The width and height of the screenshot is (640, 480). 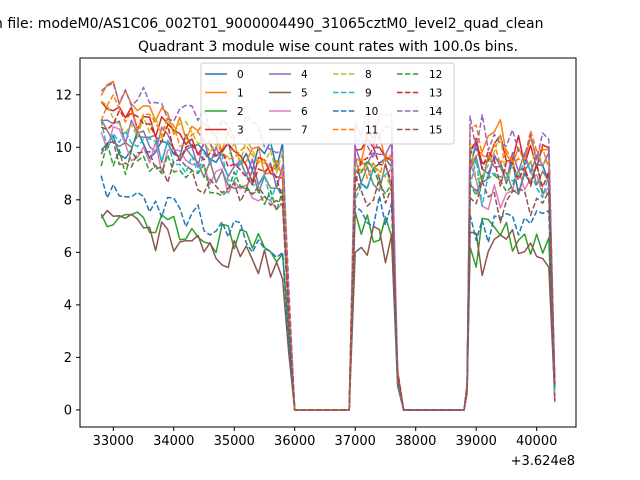 What do you see at coordinates (435, 75) in the screenshot?
I see `legend-label-12: 12` at bounding box center [435, 75].